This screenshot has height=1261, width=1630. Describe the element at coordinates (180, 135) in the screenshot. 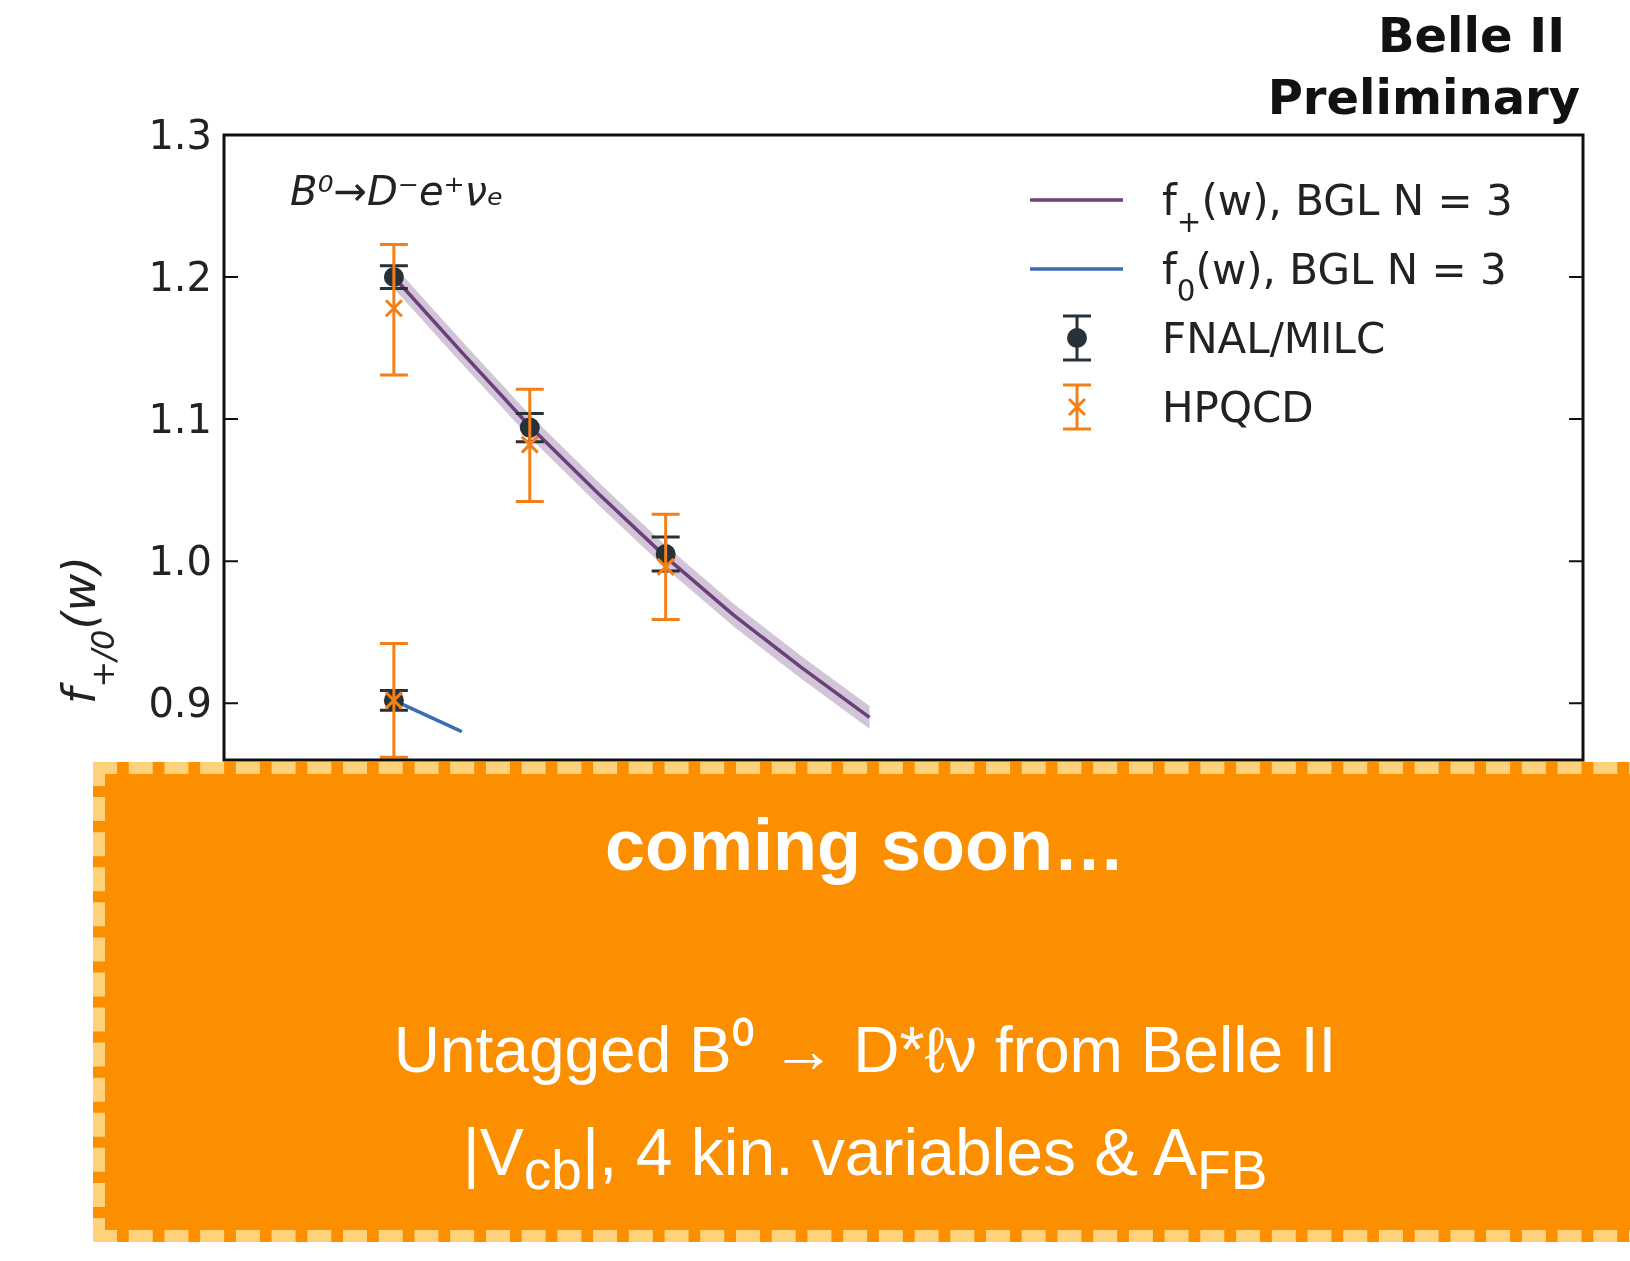

I see `y-tick-label: 1.3` at that location.